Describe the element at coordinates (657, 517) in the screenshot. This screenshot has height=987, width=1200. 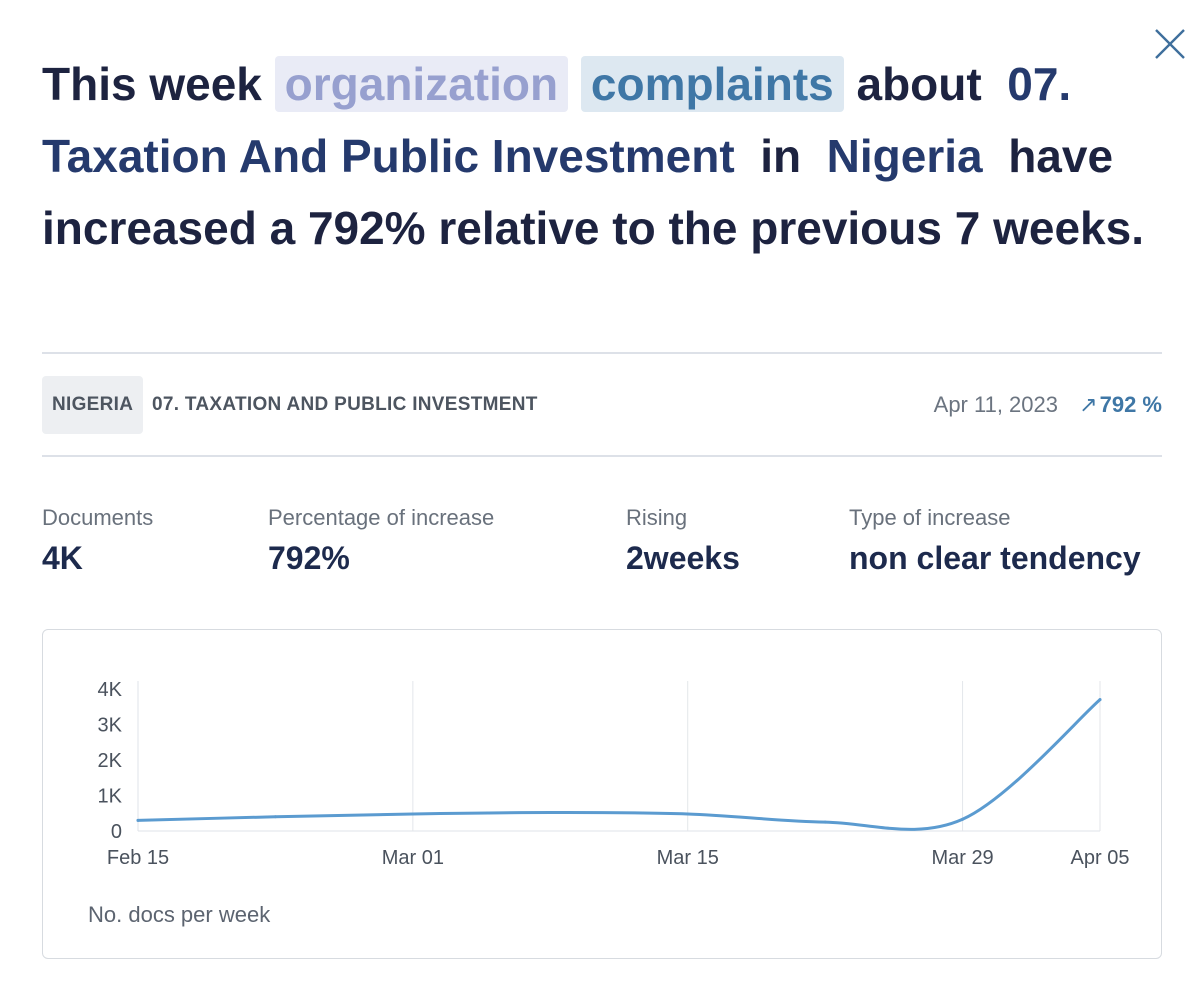
I see `stat-label: Rising` at that location.